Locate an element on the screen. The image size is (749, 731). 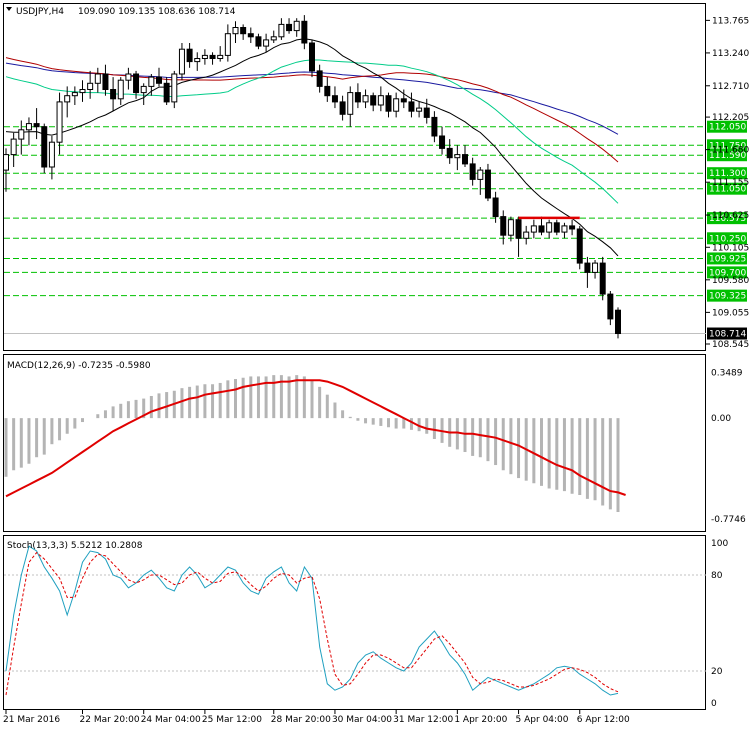
macd-tick-label: 0.00 is located at coordinates (721, 419).